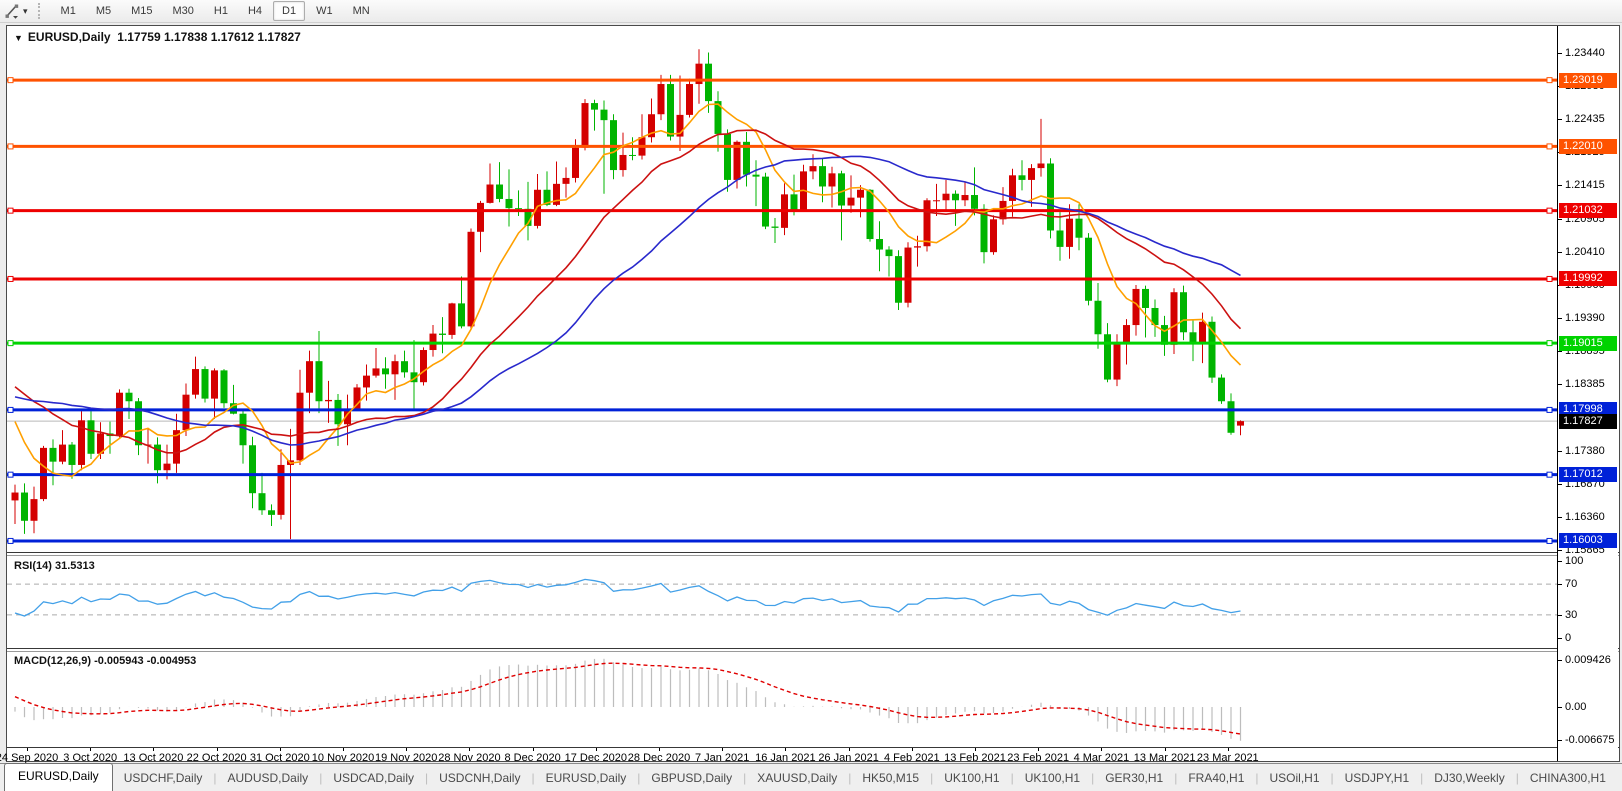 The height and width of the screenshot is (791, 1622). What do you see at coordinates (373, 778) in the screenshot?
I see `tab-item-USDCAD-Daily: USDCAD,Daily` at bounding box center [373, 778].